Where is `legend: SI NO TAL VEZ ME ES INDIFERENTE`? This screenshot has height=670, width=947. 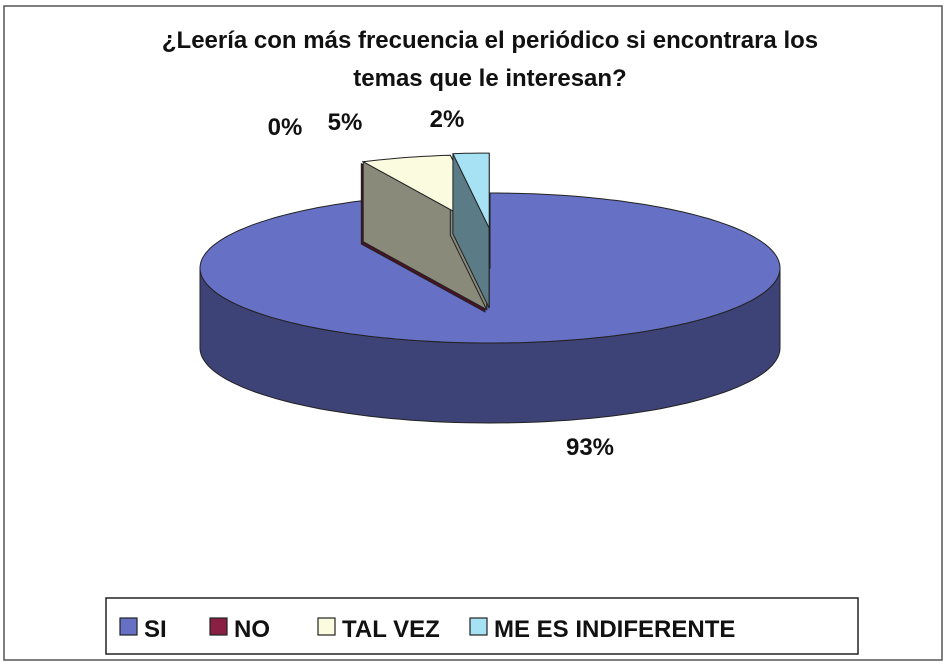 legend: SI NO TAL VEZ ME ES INDIFERENTE is located at coordinates (427, 629).